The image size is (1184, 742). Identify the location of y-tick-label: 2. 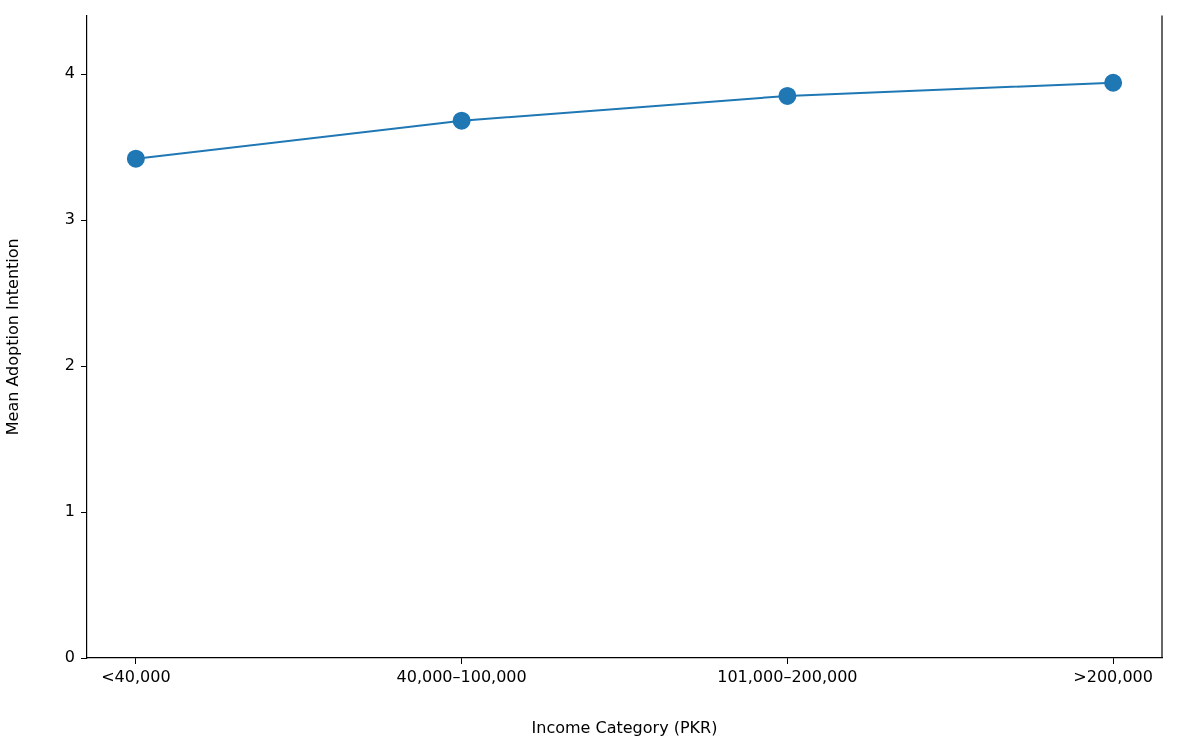
(69, 365).